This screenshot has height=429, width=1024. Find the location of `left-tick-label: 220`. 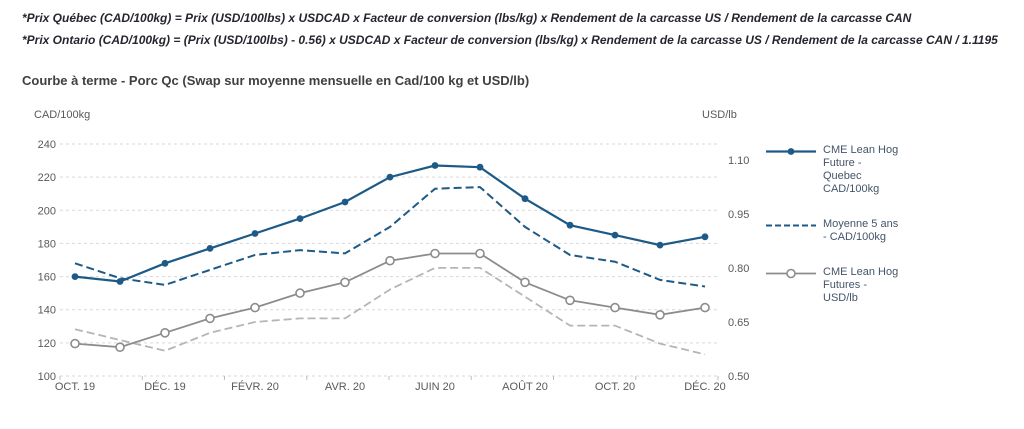

left-tick-label: 220 is located at coordinates (47, 178).